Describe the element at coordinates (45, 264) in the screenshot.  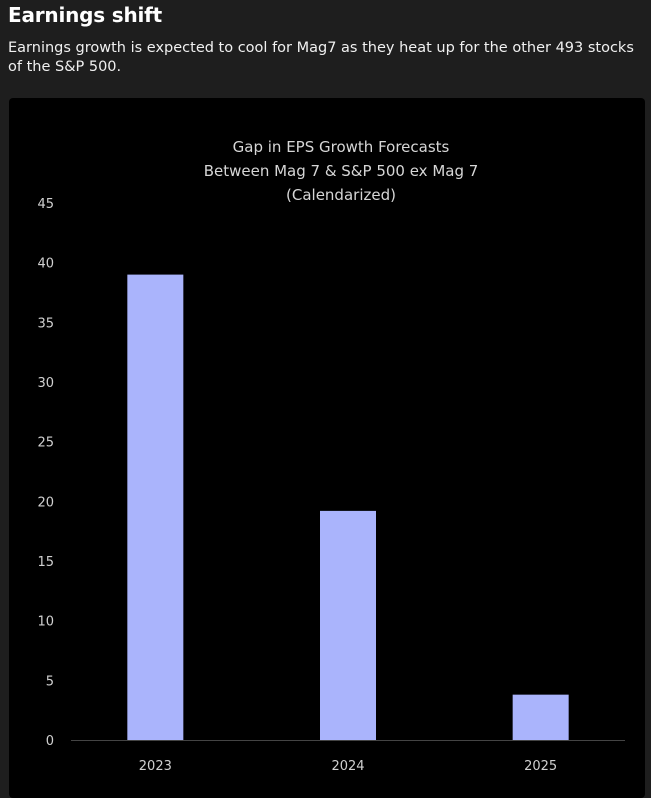
I see `y-tick-label: 40` at that location.